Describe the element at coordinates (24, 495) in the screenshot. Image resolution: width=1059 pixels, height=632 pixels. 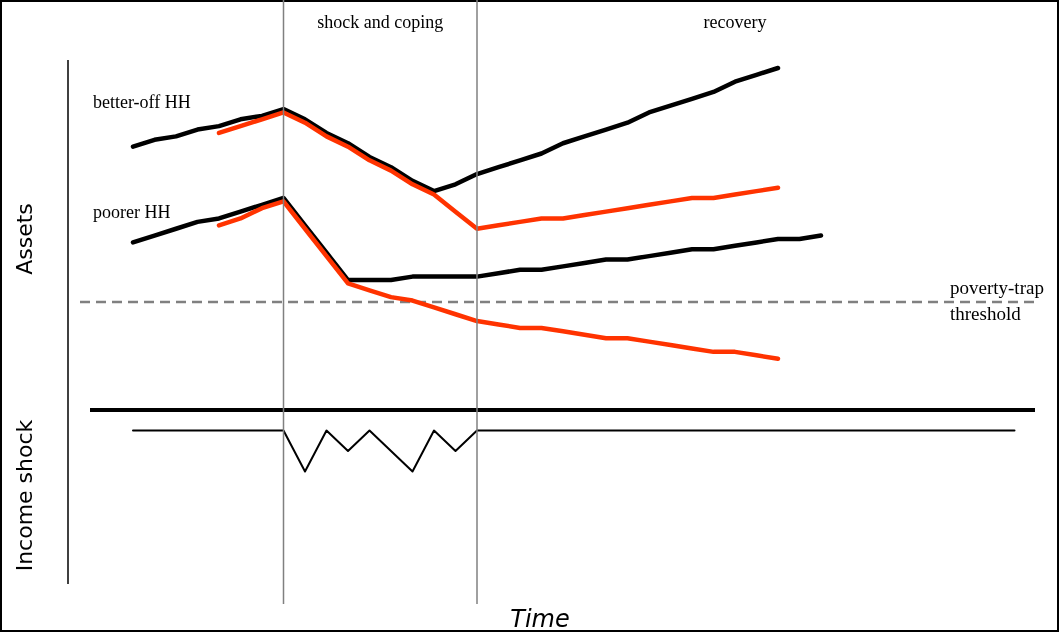
I see `text: Income shock` at that location.